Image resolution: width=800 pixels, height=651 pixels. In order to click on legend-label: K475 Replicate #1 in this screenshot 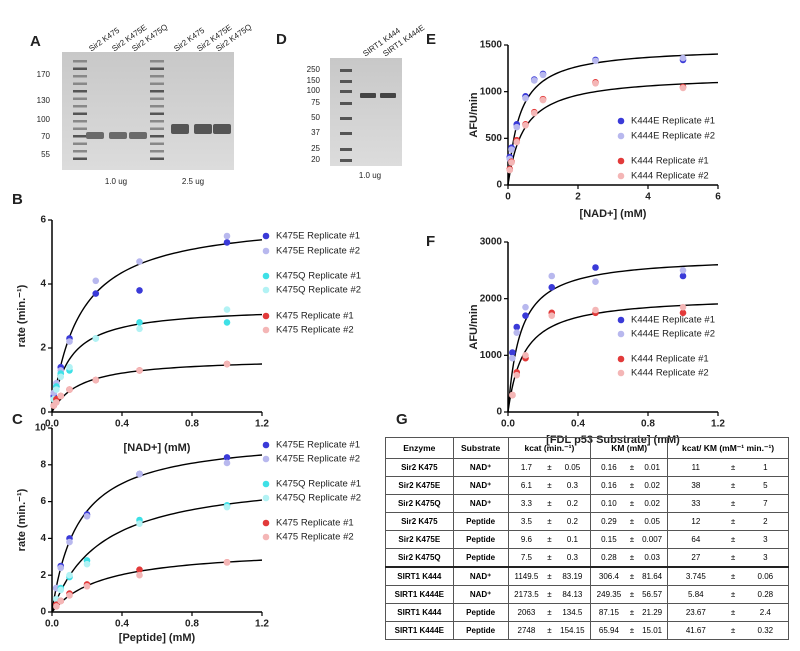, I will do `click(315, 523)`.